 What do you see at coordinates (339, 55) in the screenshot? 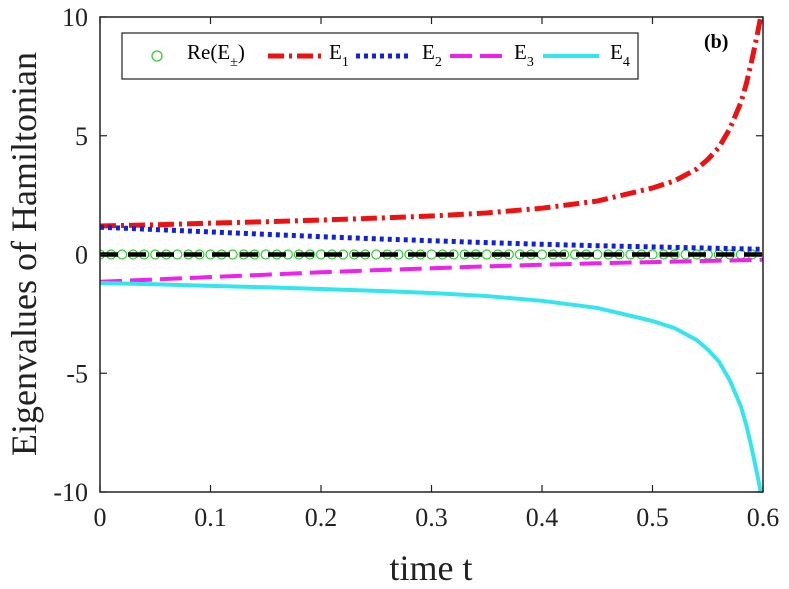
I see `legend-label-e1: E1` at bounding box center [339, 55].